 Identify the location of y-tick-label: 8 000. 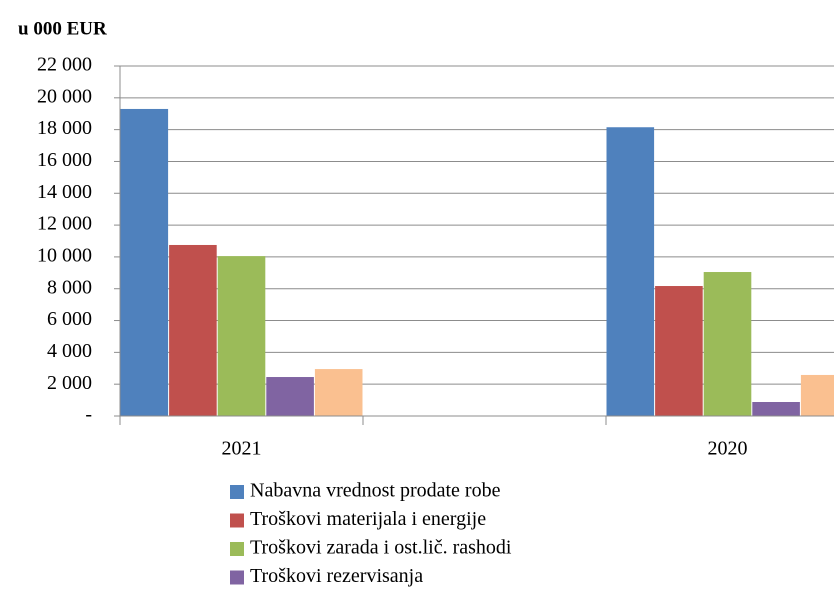
(69, 287).